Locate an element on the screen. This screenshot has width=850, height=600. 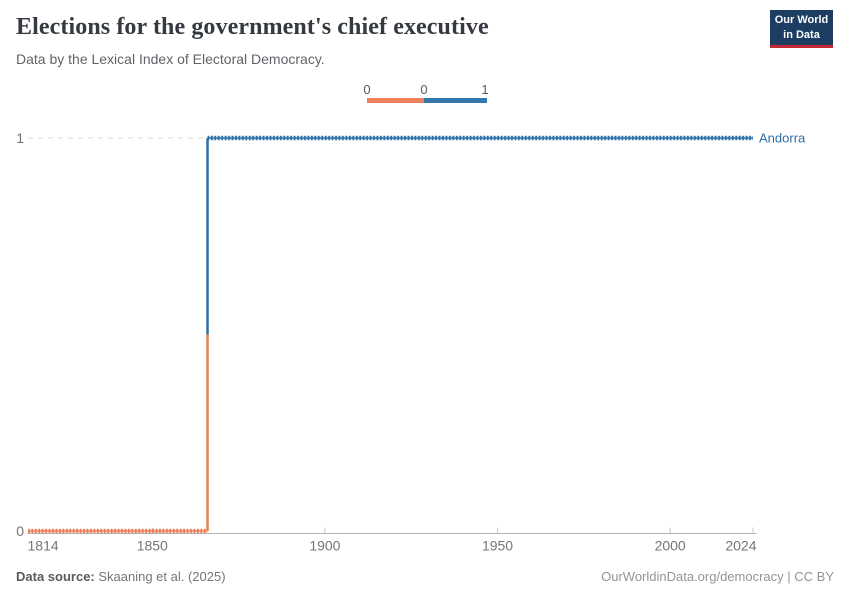
x-tick-label: 1850 is located at coordinates (152, 546).